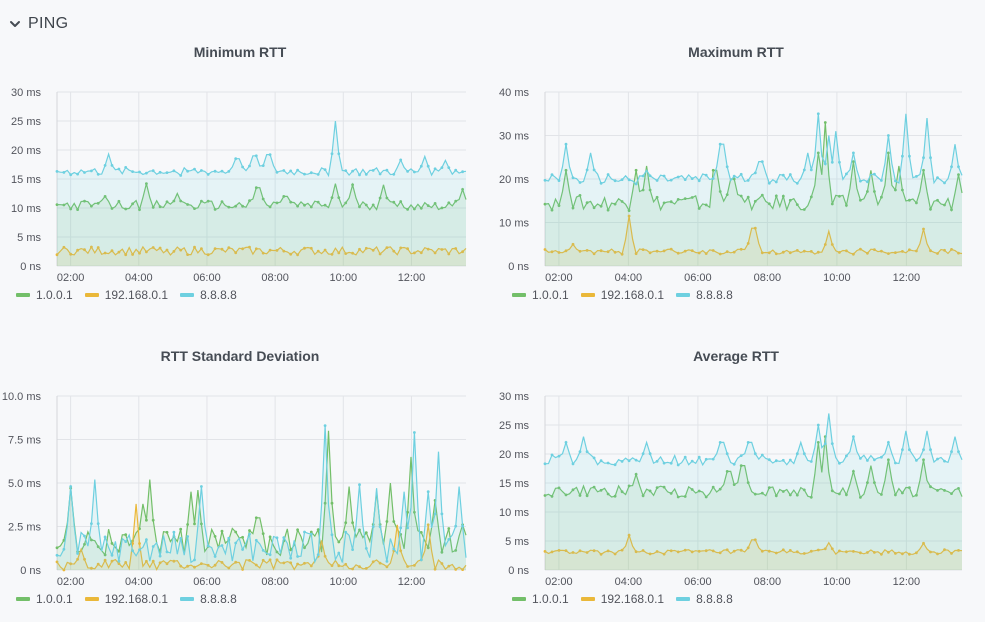 Image resolution: width=985 pixels, height=622 pixels. Describe the element at coordinates (768, 582) in the screenshot. I see `x-tick-label: 08:00` at that location.